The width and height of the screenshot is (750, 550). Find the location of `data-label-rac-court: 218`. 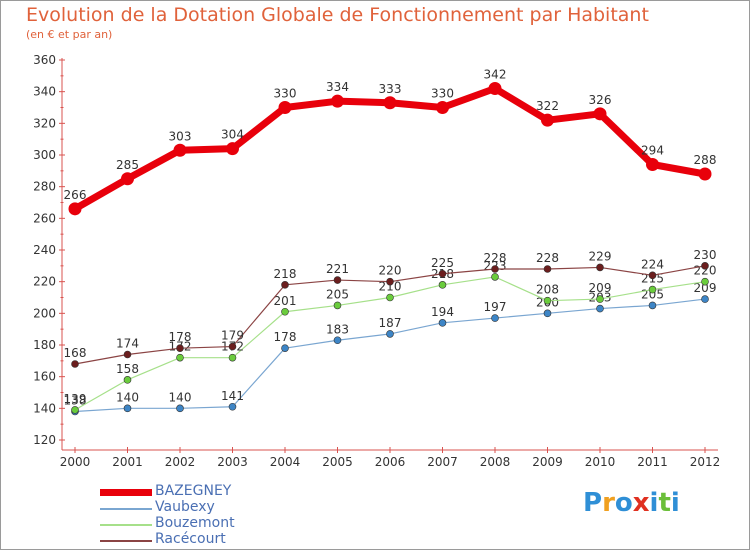

data-label-rac-court: 218 is located at coordinates (285, 274).